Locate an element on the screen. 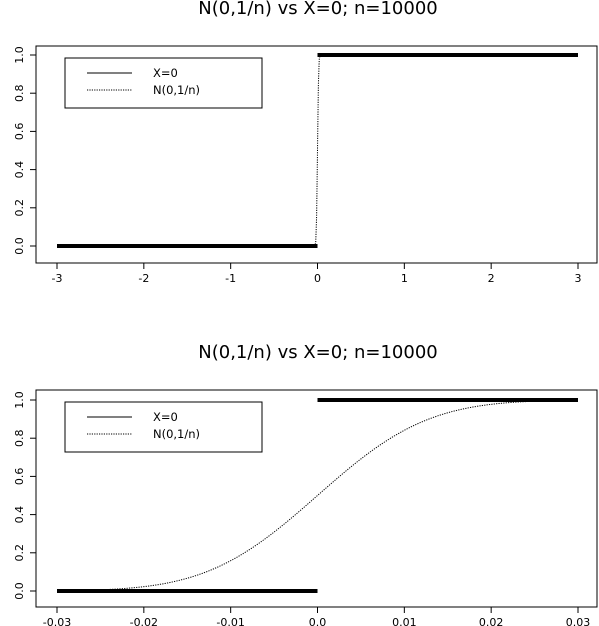 The image size is (599, 626). x-tick-label: -1 is located at coordinates (230, 278).